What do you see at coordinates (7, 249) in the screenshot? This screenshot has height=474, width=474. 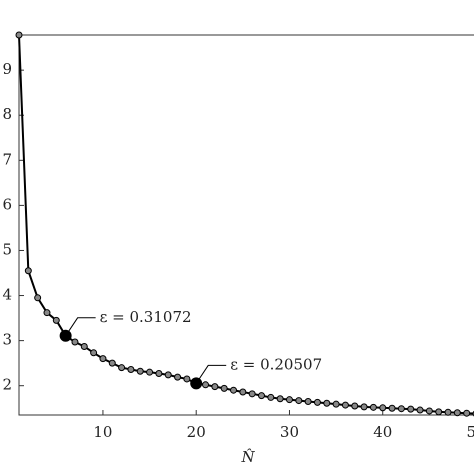 I see `y-tick-label: 5` at bounding box center [7, 249].